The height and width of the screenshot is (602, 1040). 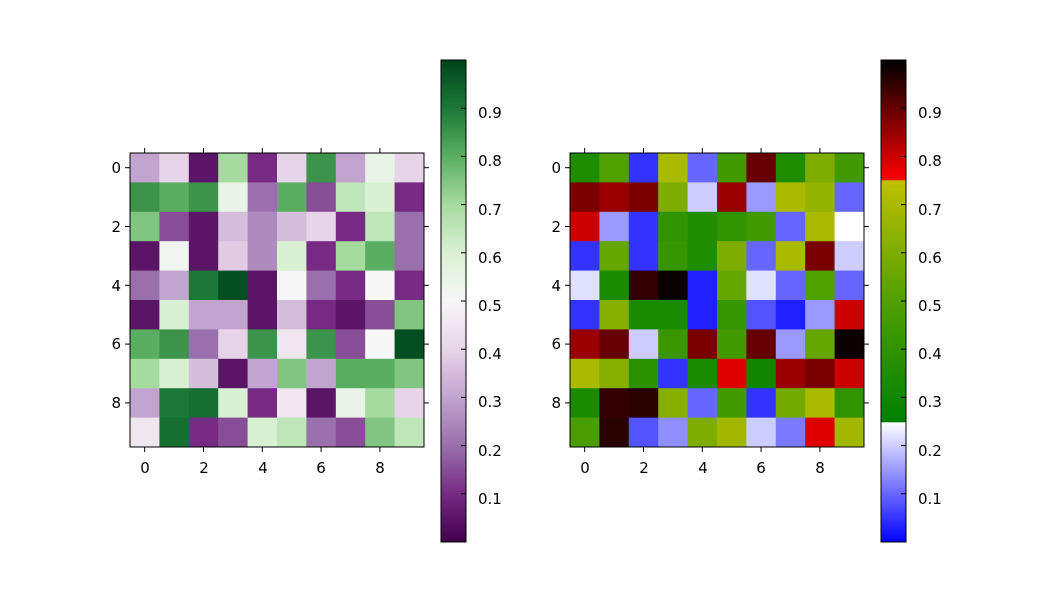 What do you see at coordinates (930, 354) in the screenshot?
I see `right-colorbar-tick-label: 0.4` at bounding box center [930, 354].